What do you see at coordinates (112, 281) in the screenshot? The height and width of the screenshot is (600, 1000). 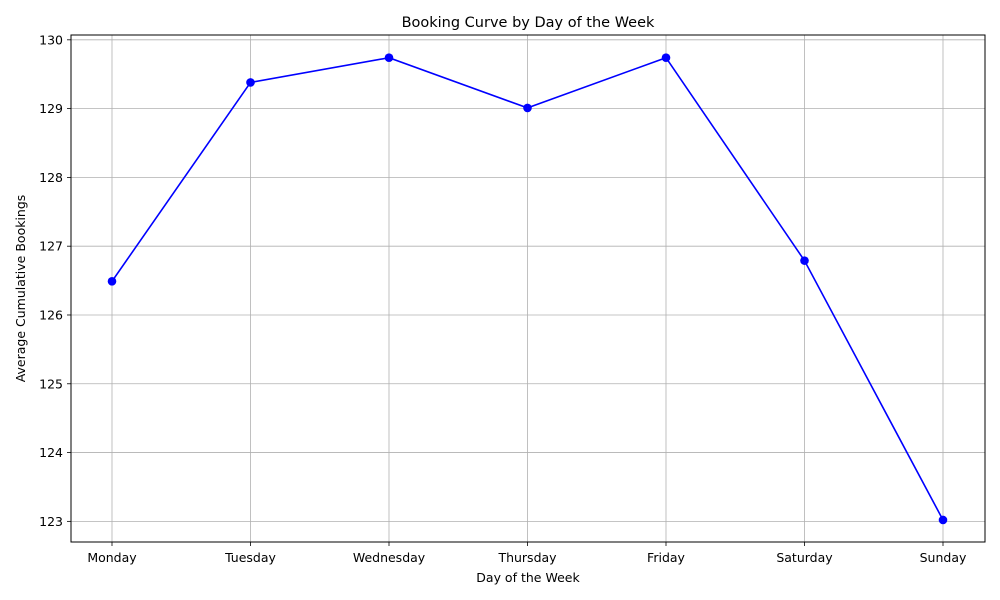 I see `data-point-monday` at bounding box center [112, 281].